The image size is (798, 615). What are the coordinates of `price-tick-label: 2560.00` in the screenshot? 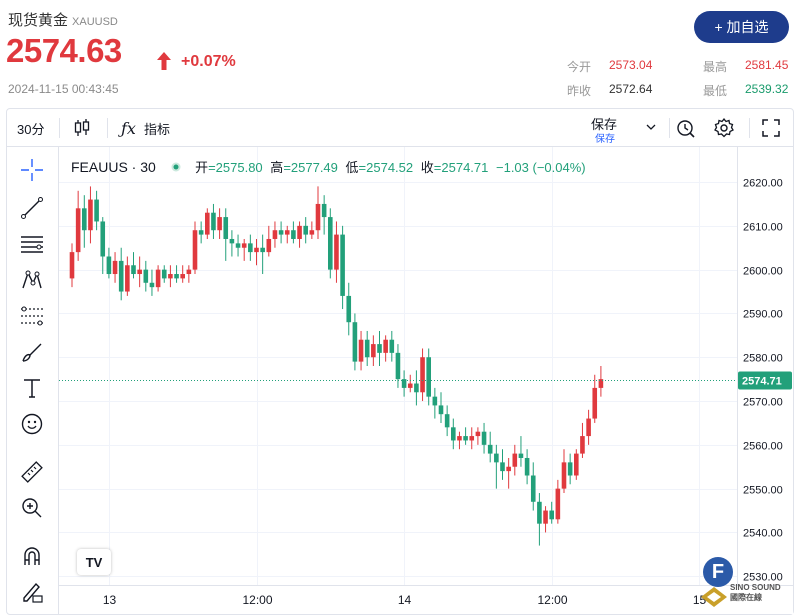 It's located at (763, 447).